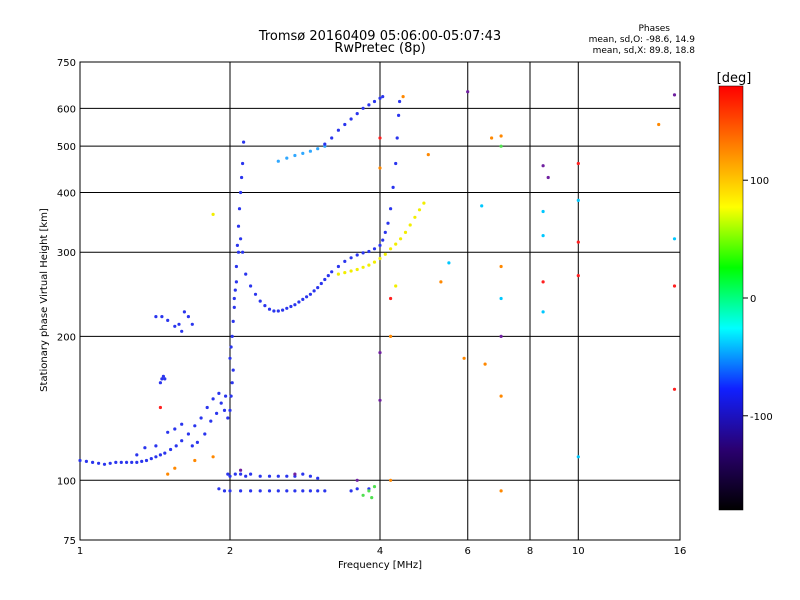  What do you see at coordinates (230, 551) in the screenshot?
I see `x-tick-label: 2` at bounding box center [230, 551].